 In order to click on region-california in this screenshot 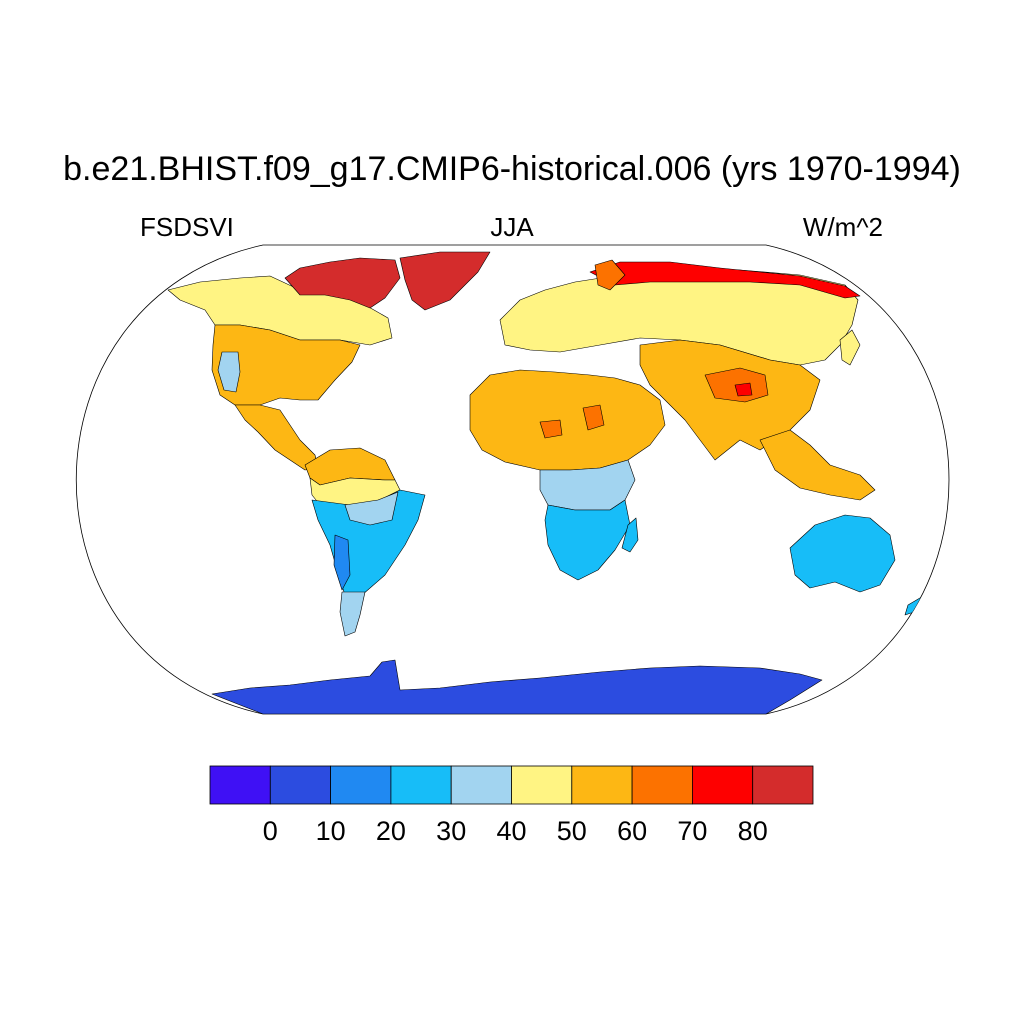, I will do `click(229, 372)`.